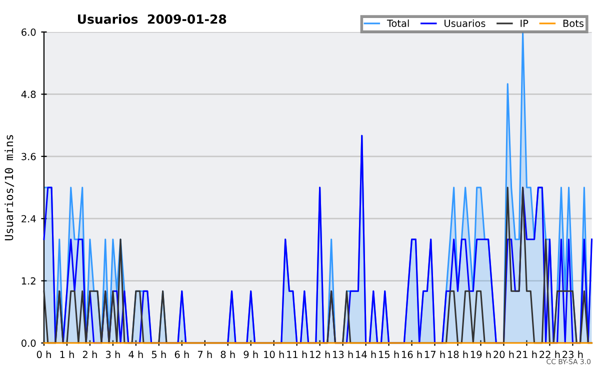 This screenshot has width=600, height=370. I want to click on x-tick-label: 15 h, so click(389, 354).